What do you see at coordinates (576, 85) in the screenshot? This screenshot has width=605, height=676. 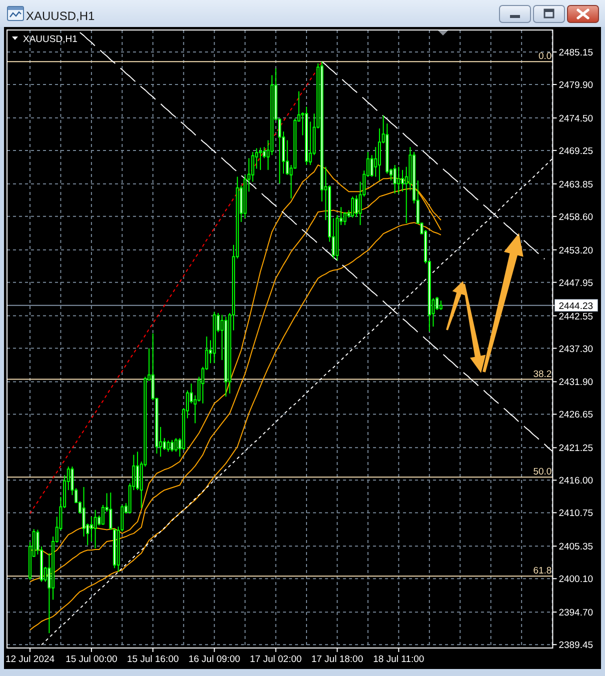 I see `y-tick-label: 2479.90` at bounding box center [576, 85].